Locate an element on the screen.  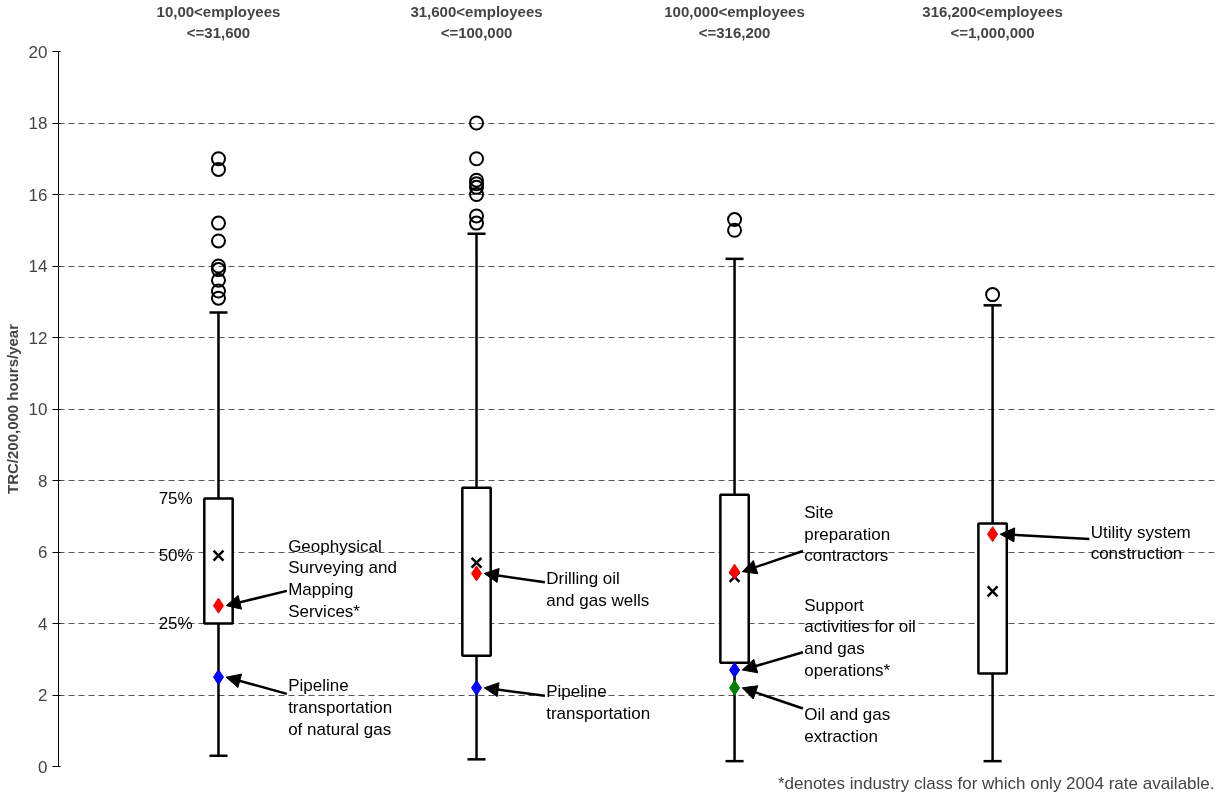
y-tick-label: 18 is located at coordinates (38, 123).